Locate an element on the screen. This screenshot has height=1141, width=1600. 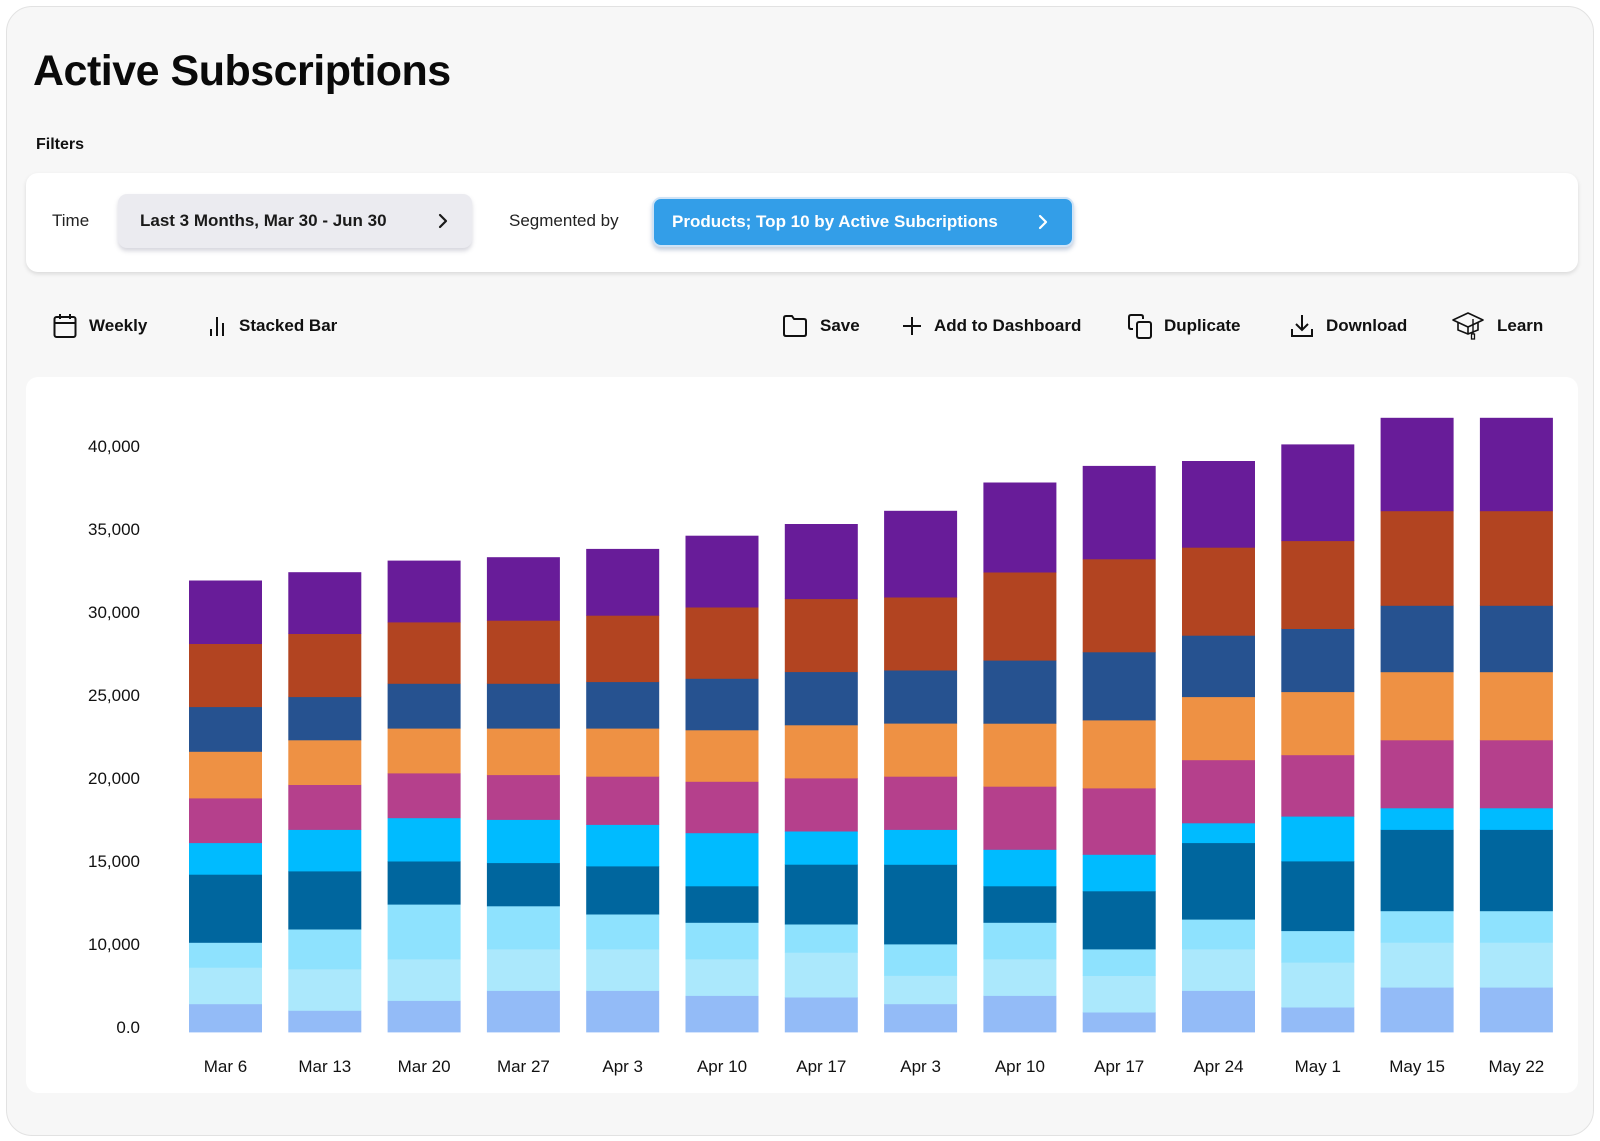
bar-segment: Apr 10 — Segment 5: 3200 is located at coordinates (722, 859).